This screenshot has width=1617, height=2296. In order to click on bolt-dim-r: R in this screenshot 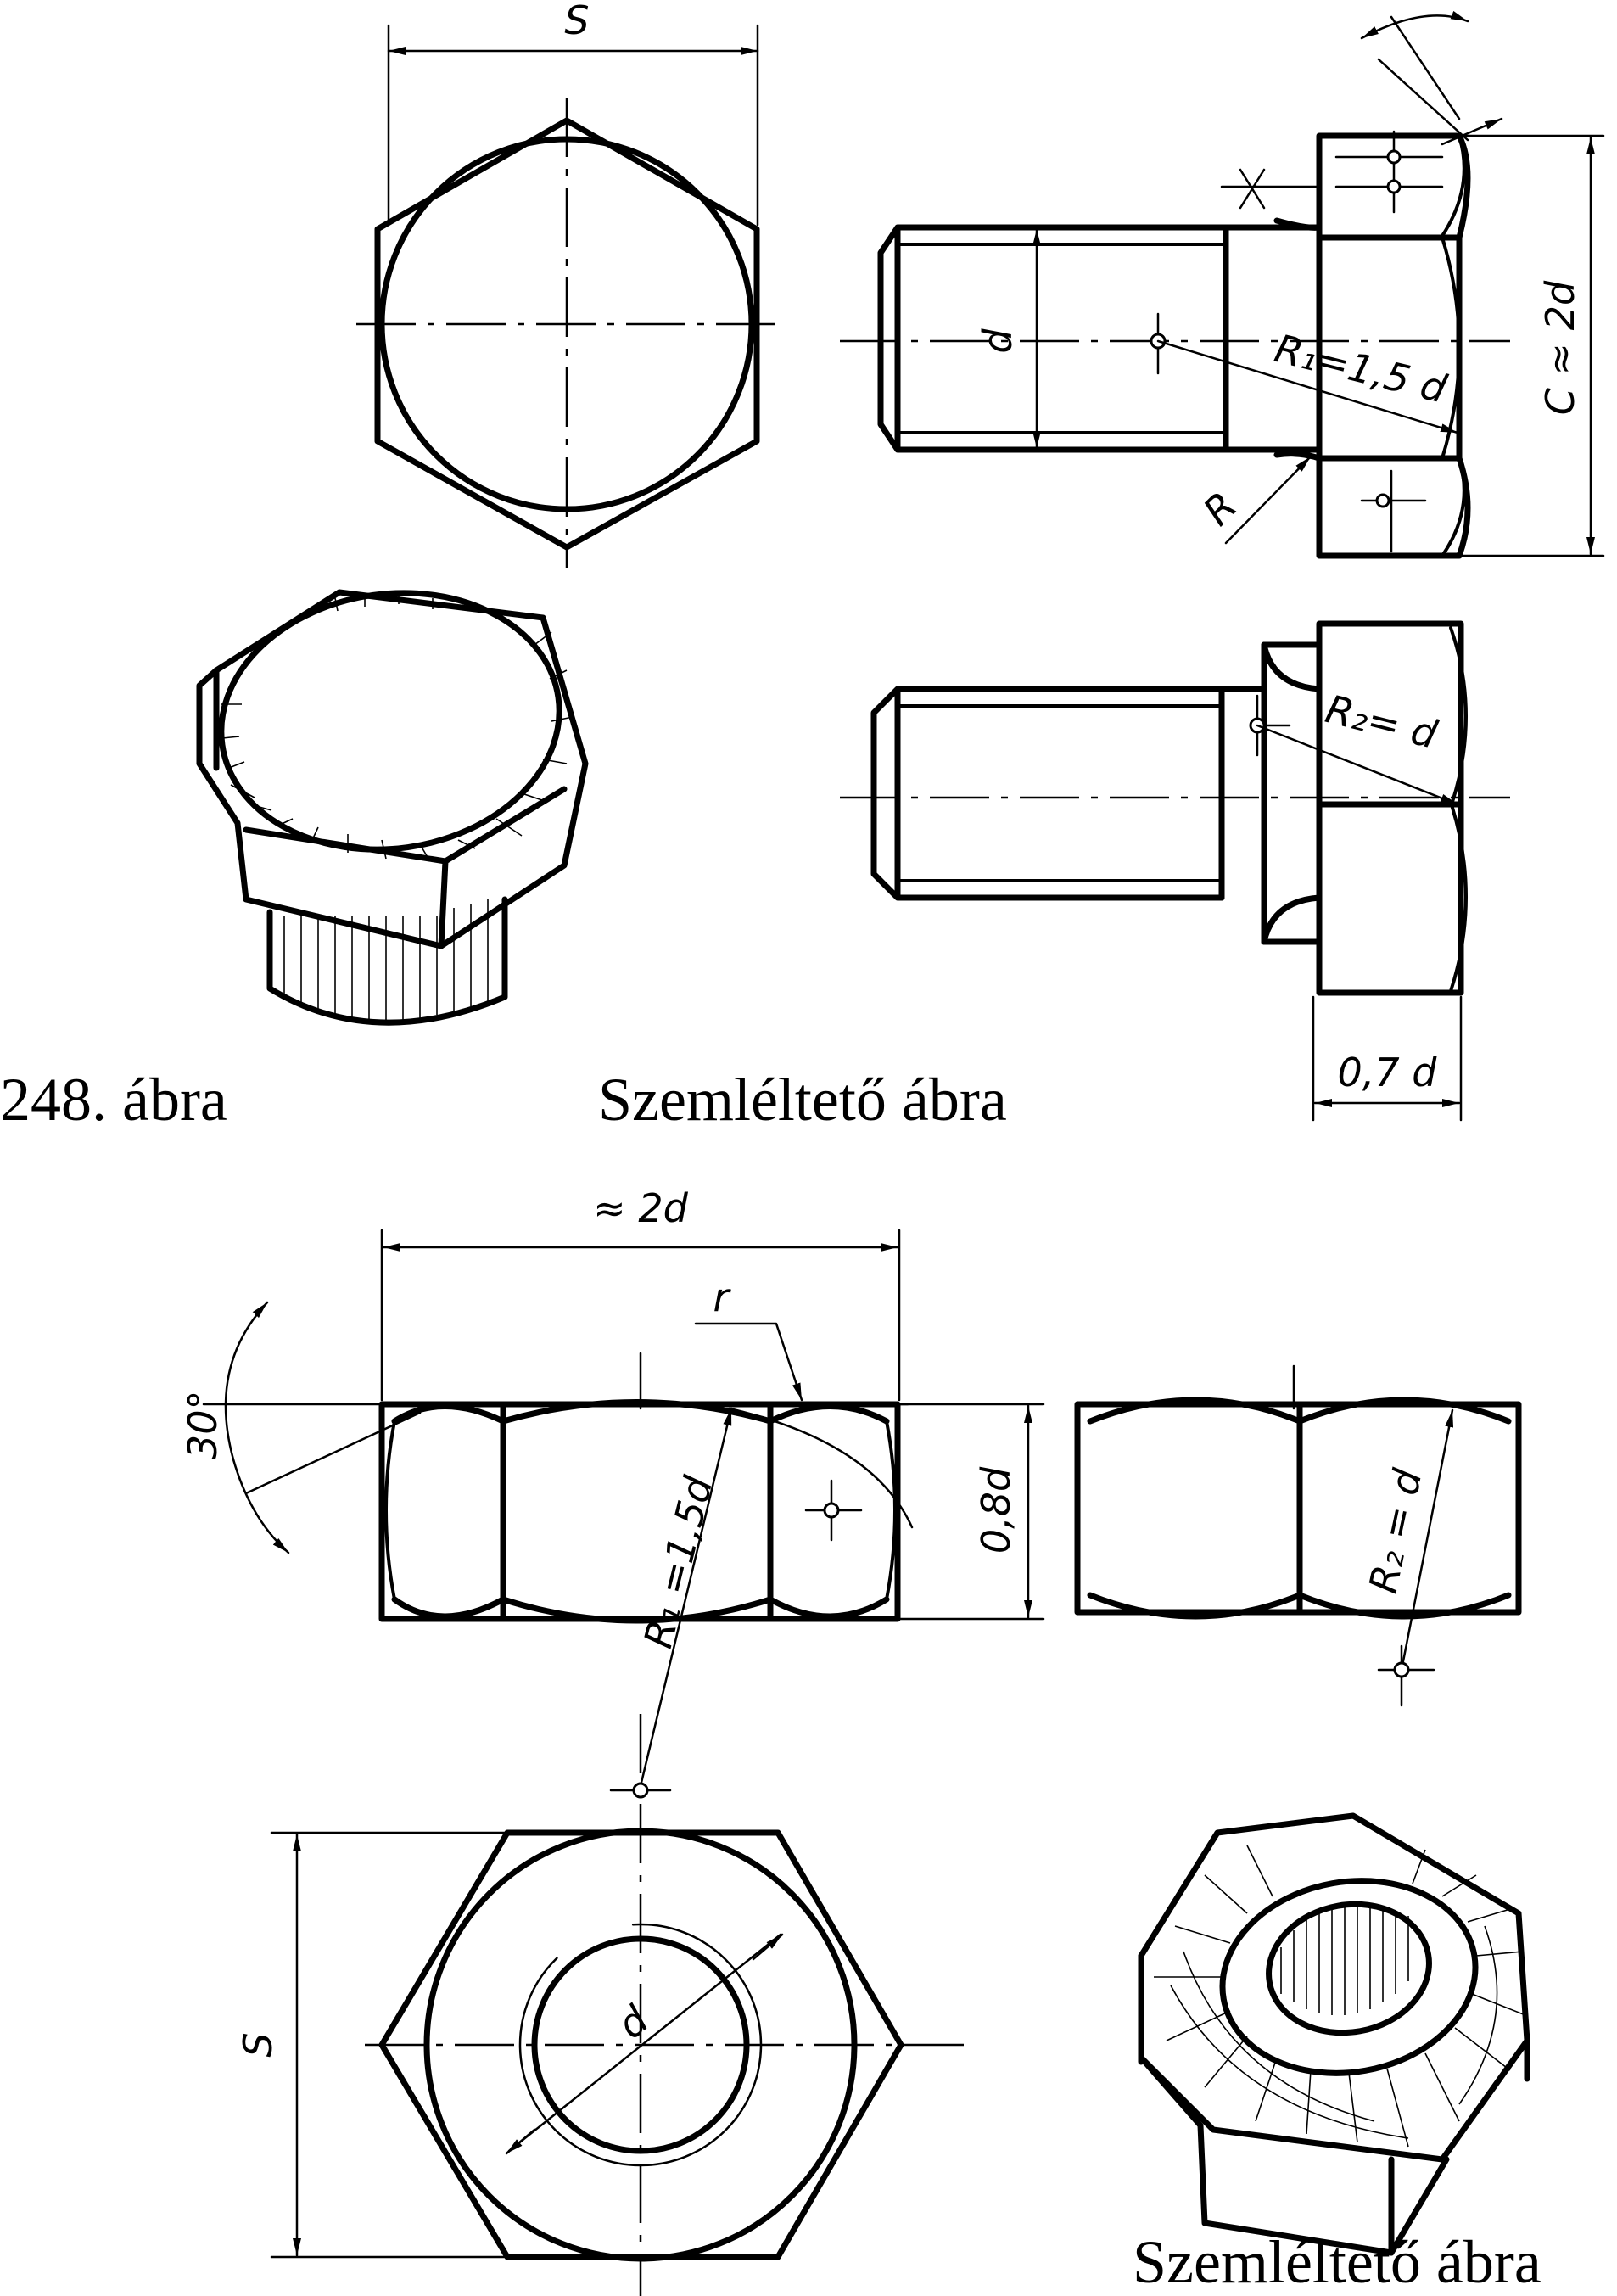, I will do `click(1220, 509)`.